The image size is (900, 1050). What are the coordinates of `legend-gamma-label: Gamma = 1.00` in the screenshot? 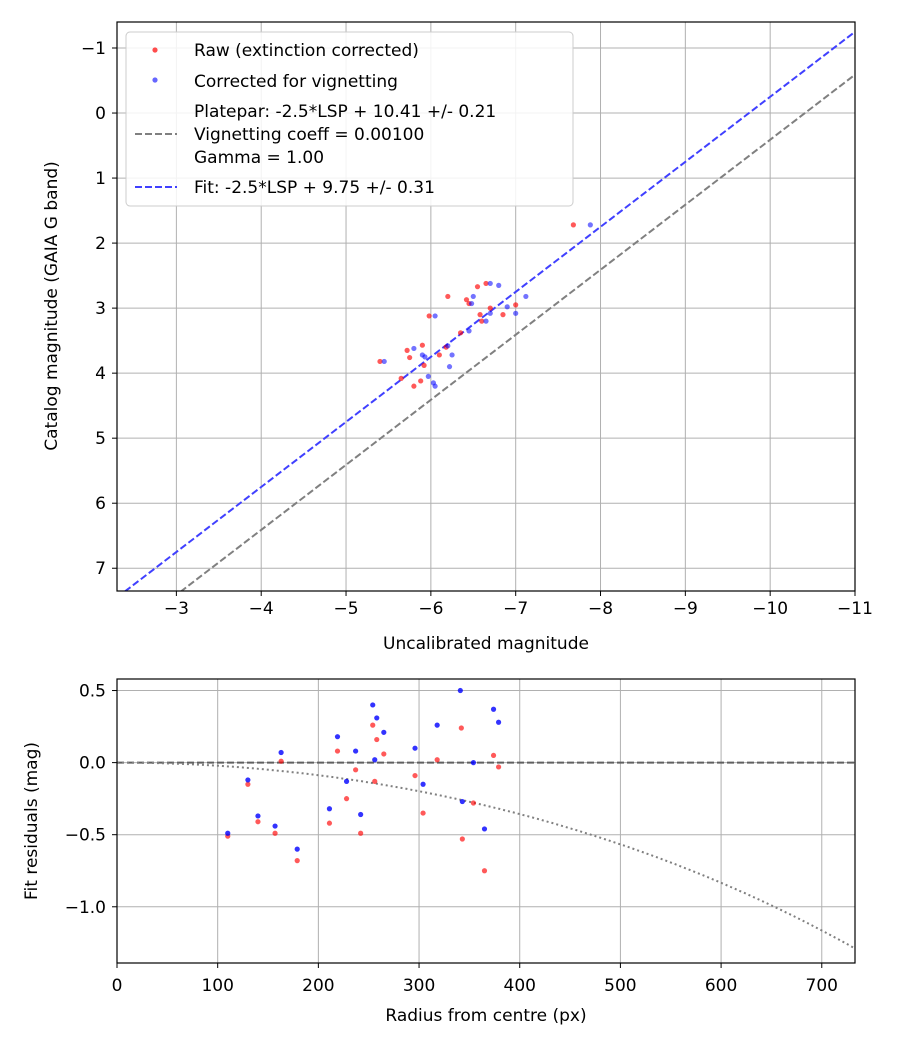 It's located at (259, 158).